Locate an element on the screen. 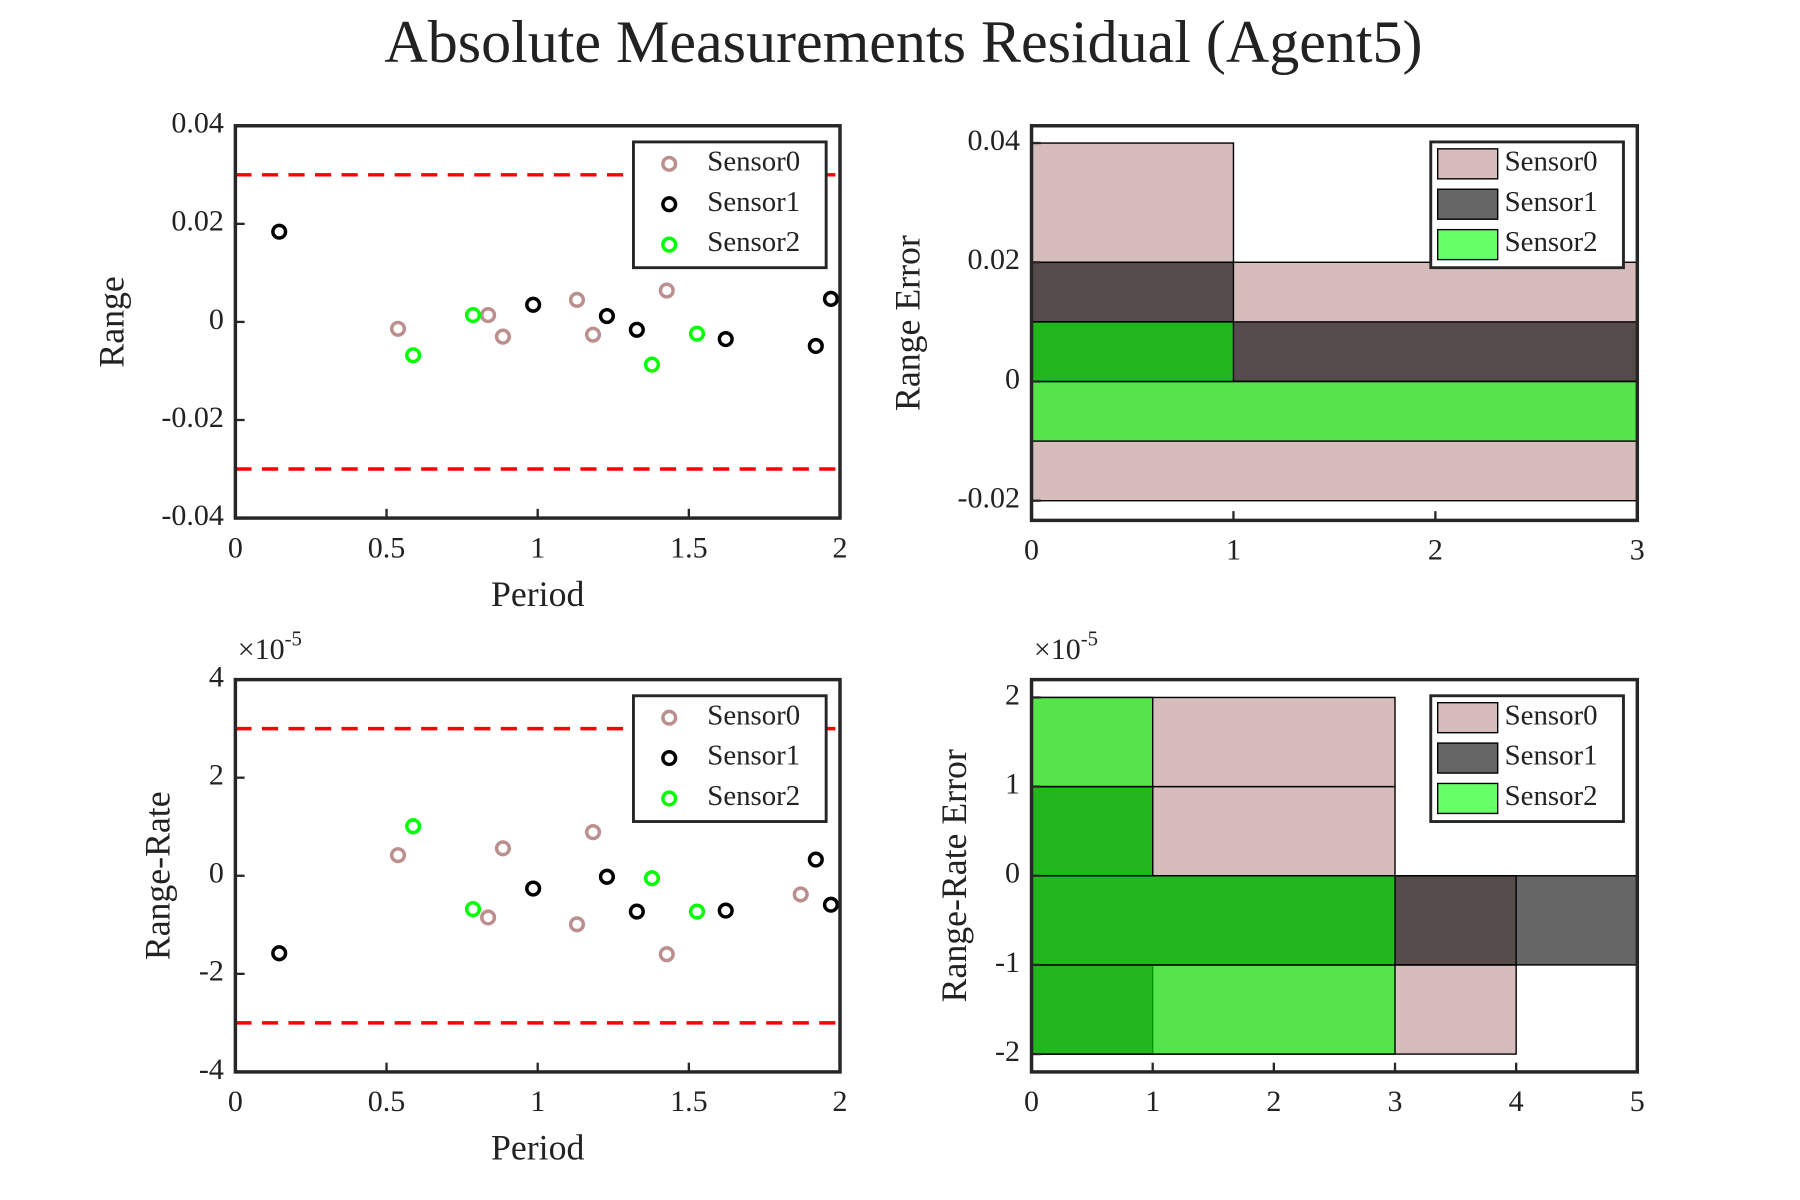  y-tick-label: -2 is located at coordinates (211, 971).